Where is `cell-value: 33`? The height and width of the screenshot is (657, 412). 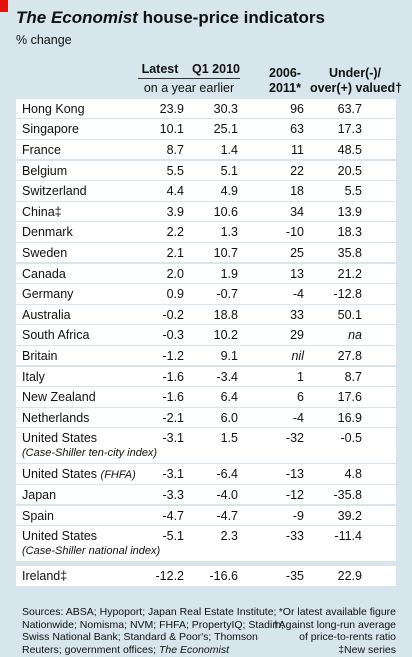
cell-value: 33 is located at coordinates (297, 314).